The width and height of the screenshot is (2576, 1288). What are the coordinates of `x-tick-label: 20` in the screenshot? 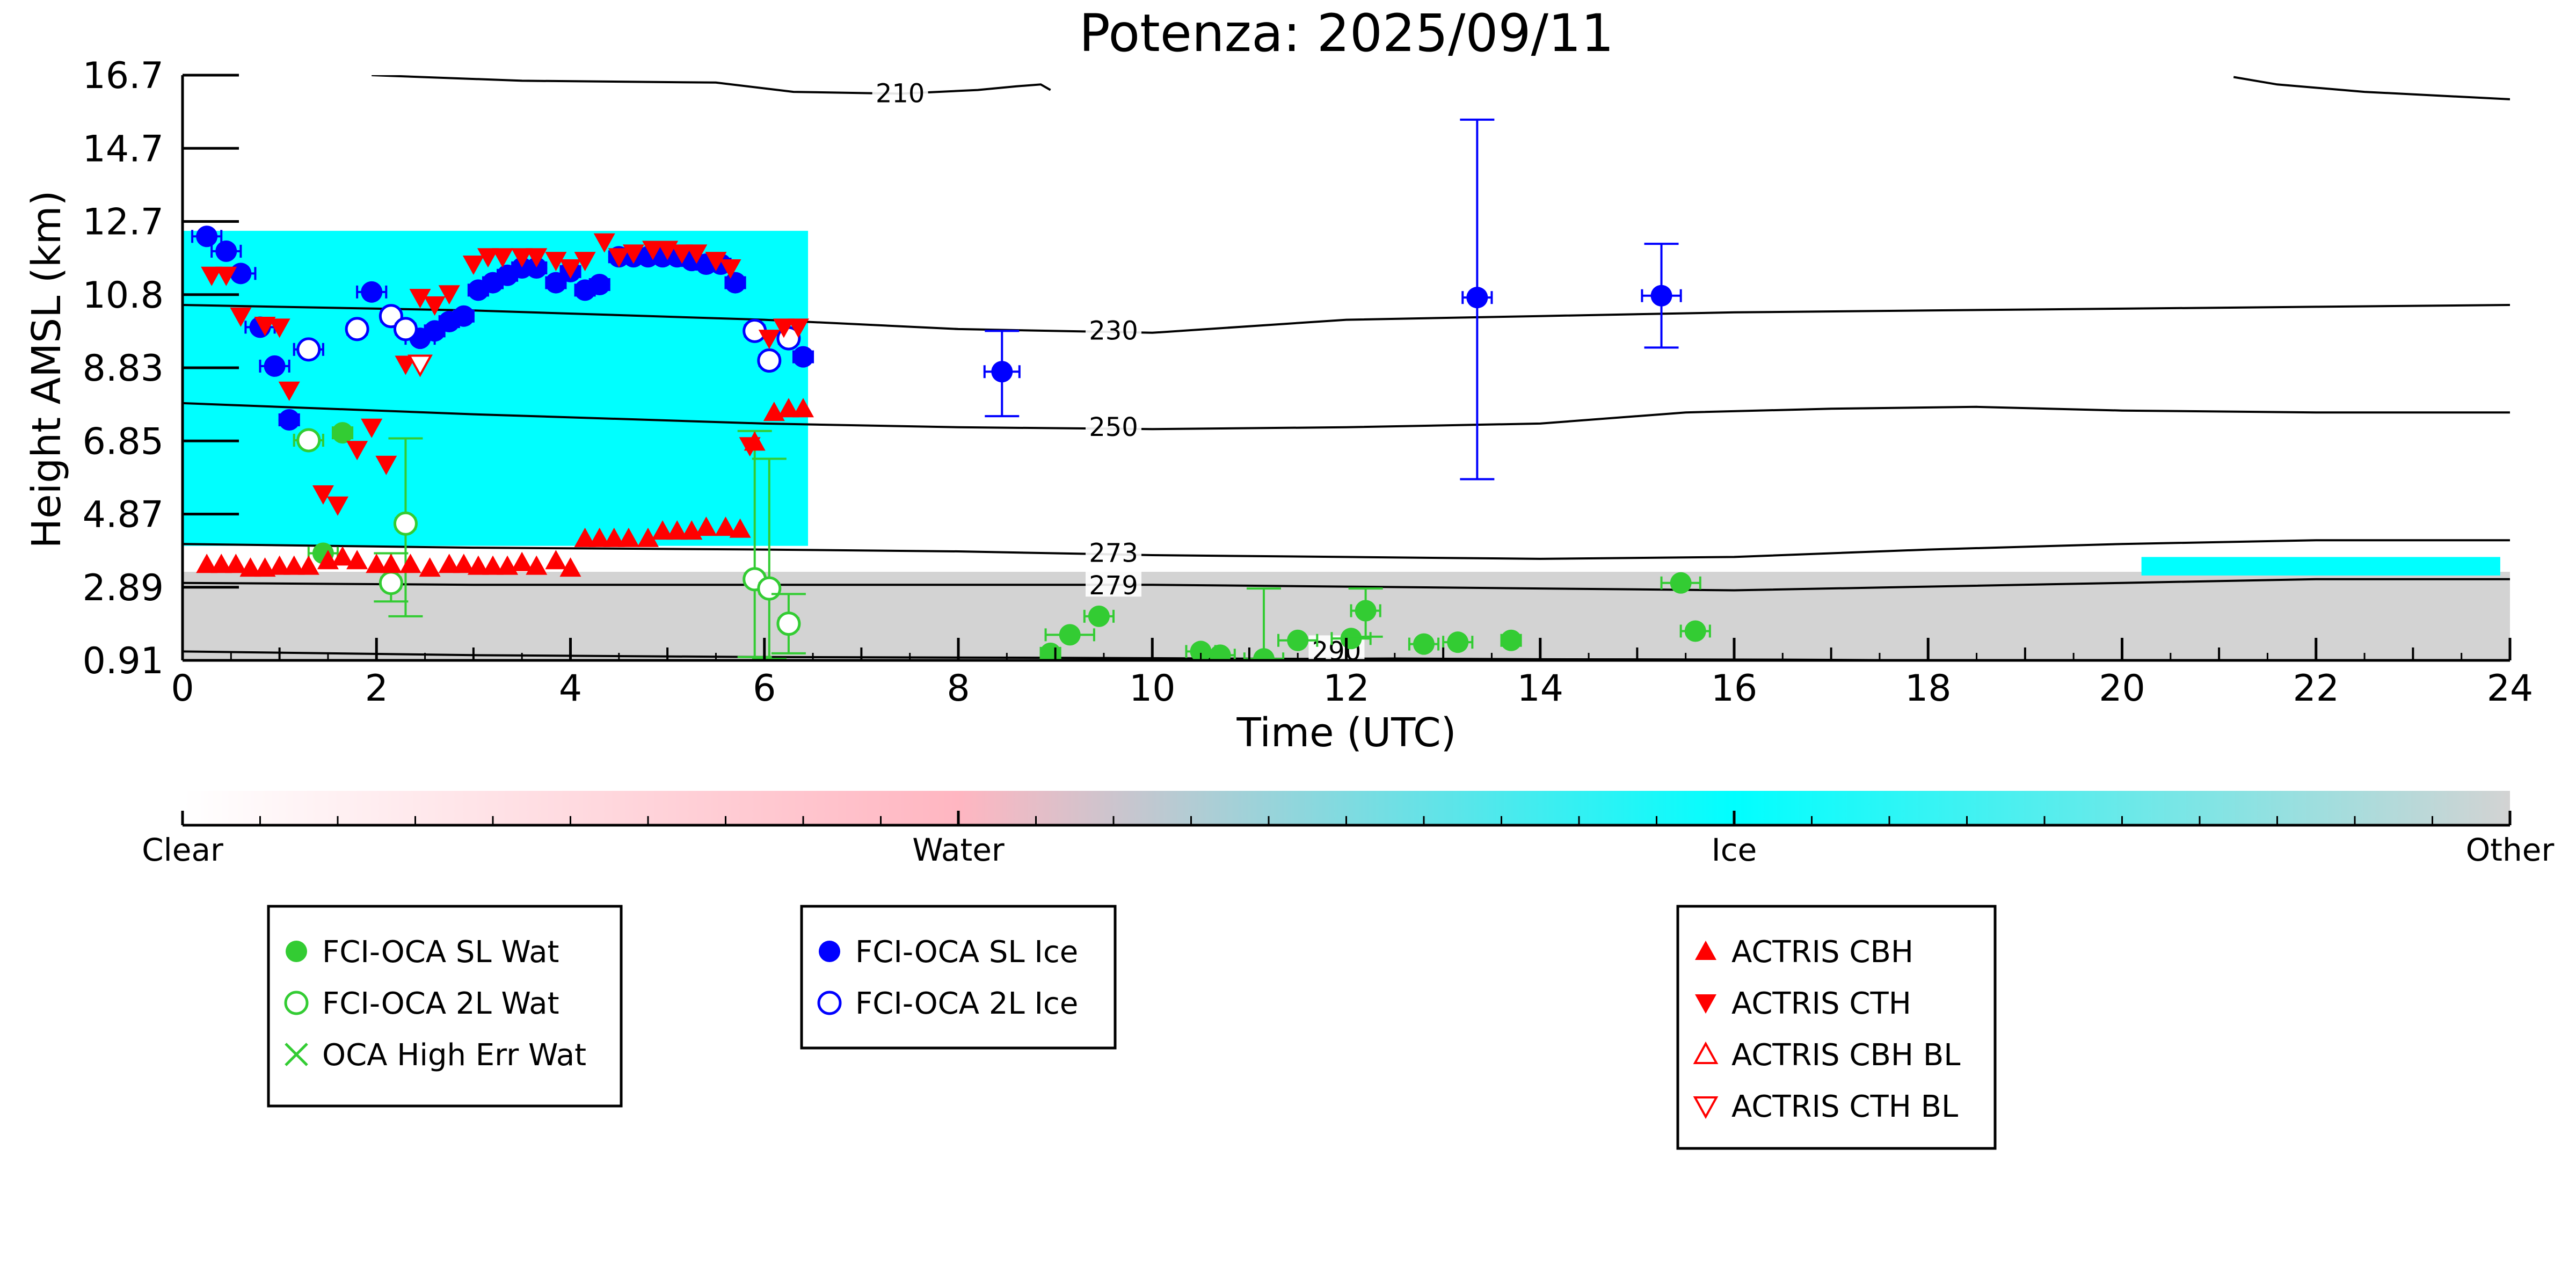 It's located at (2122, 688).